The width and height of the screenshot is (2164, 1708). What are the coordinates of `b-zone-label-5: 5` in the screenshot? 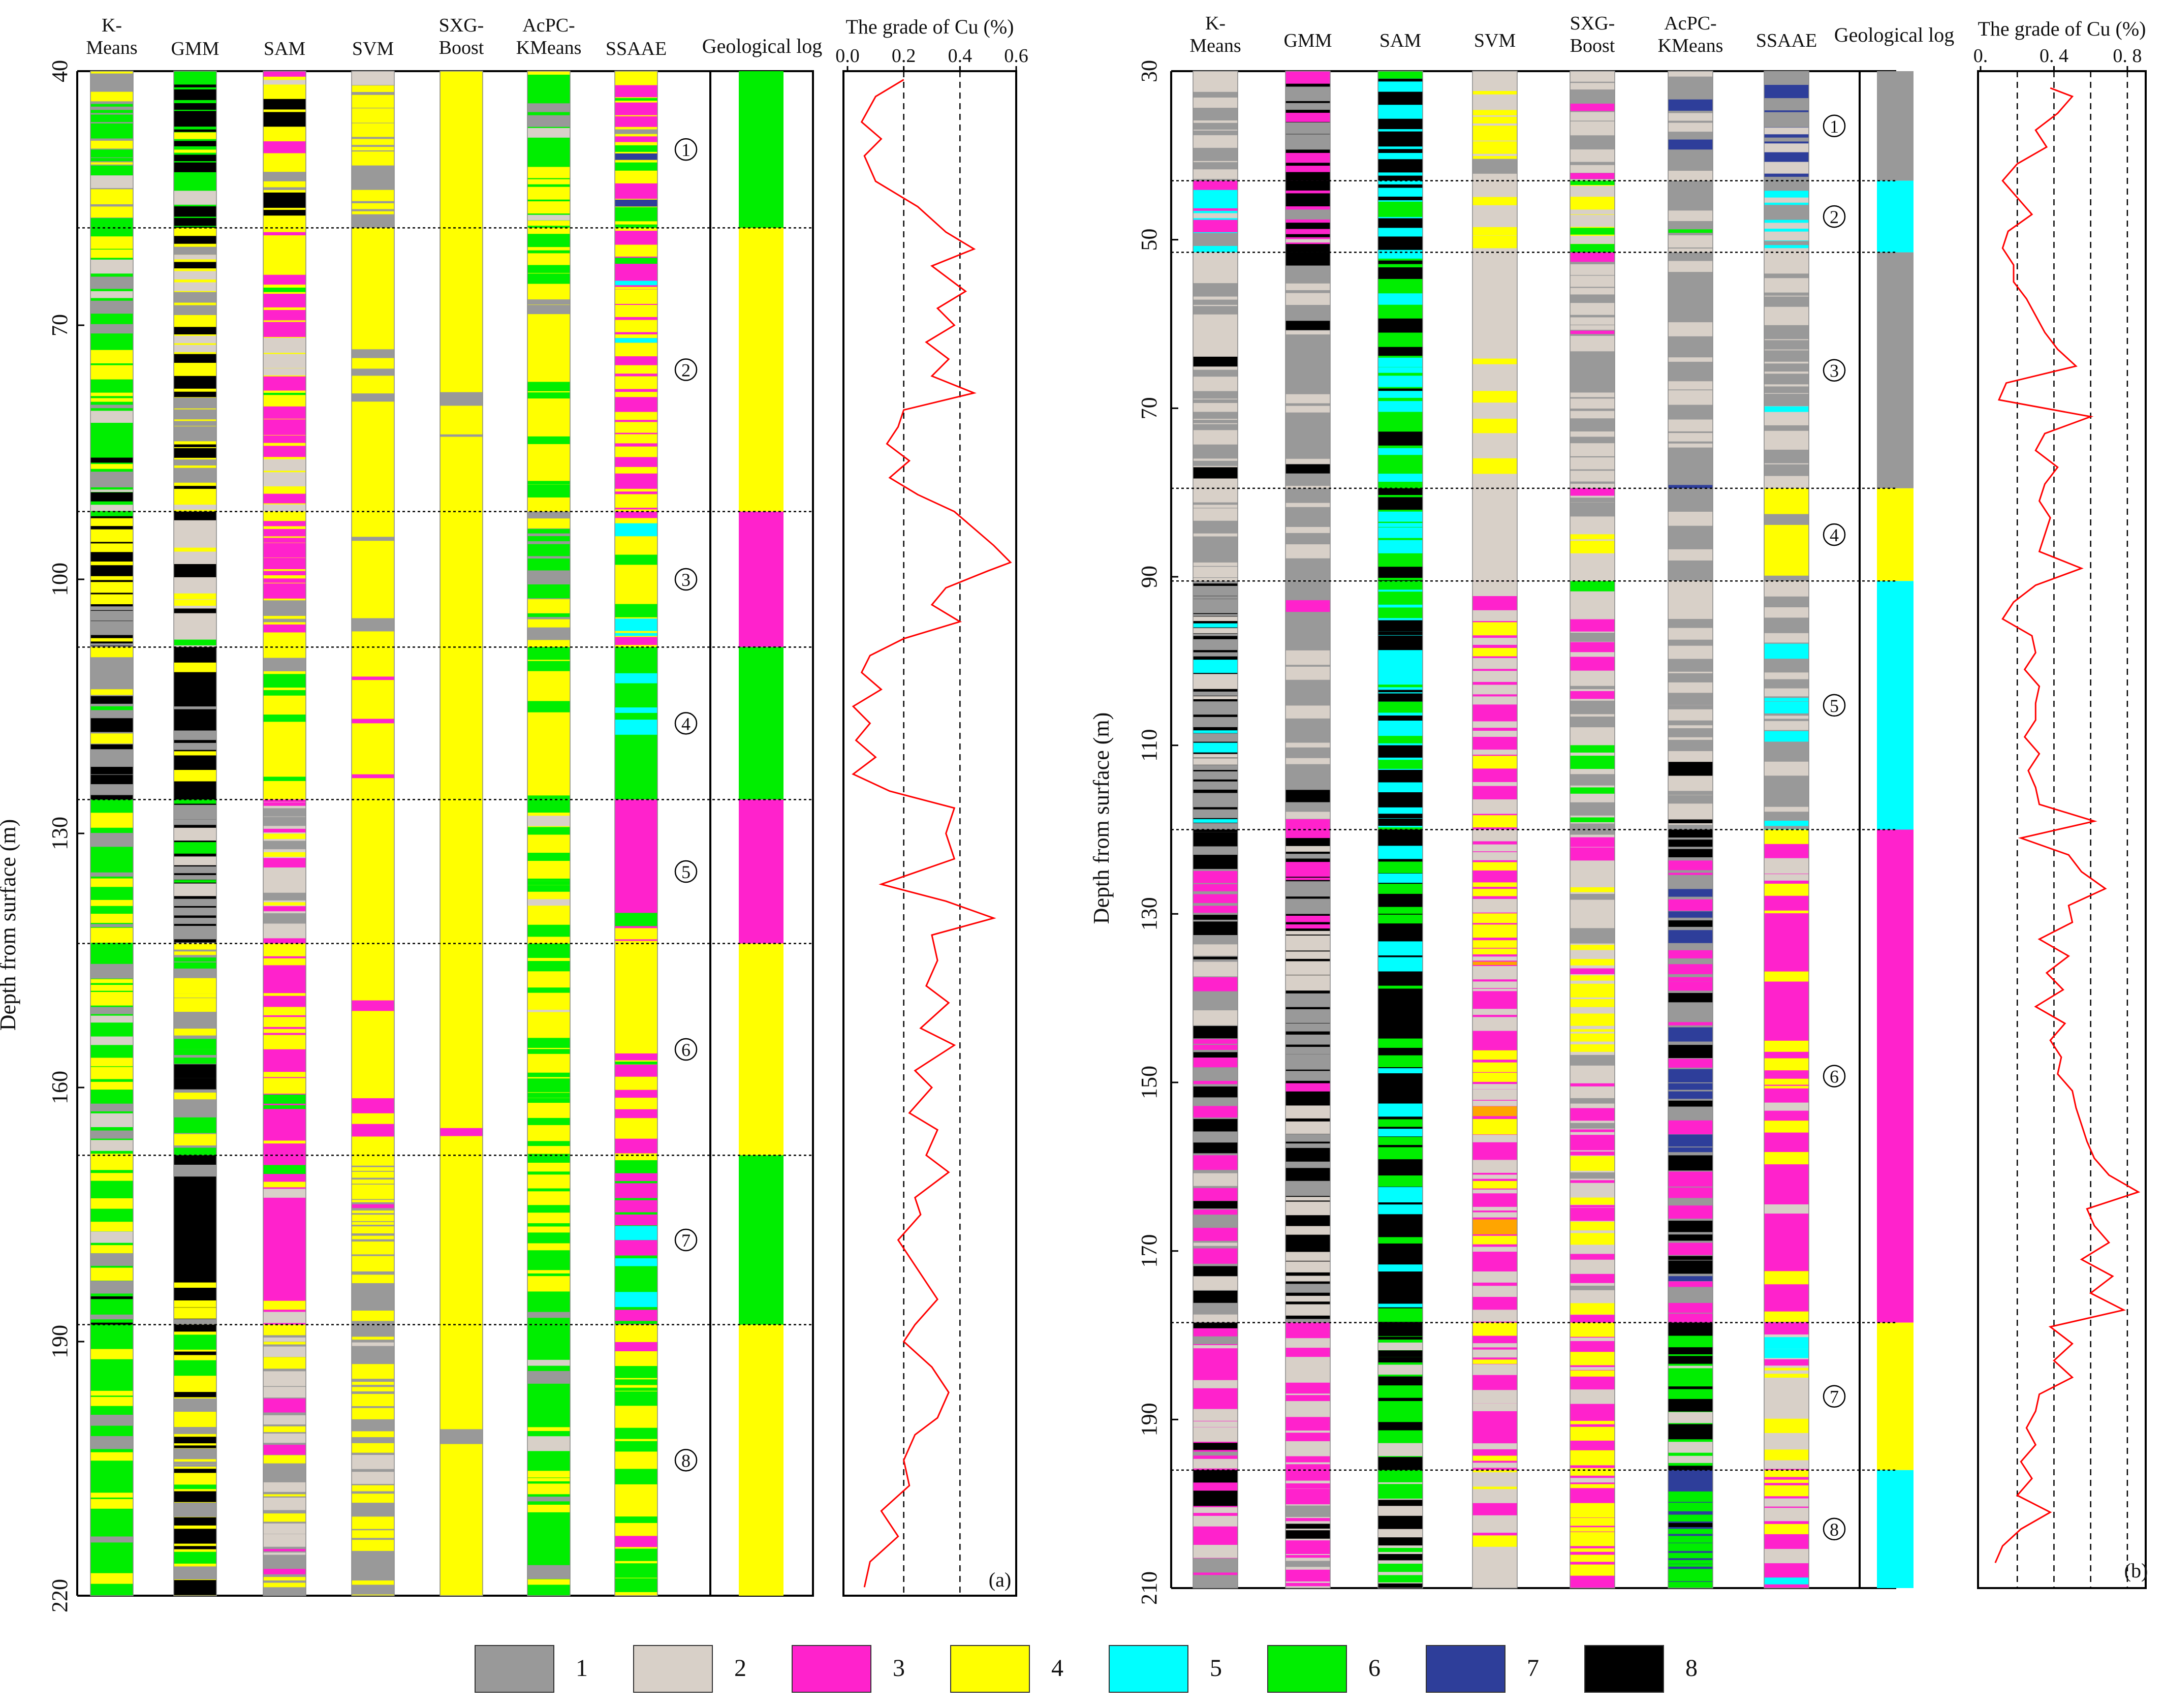 It's located at (1835, 706).